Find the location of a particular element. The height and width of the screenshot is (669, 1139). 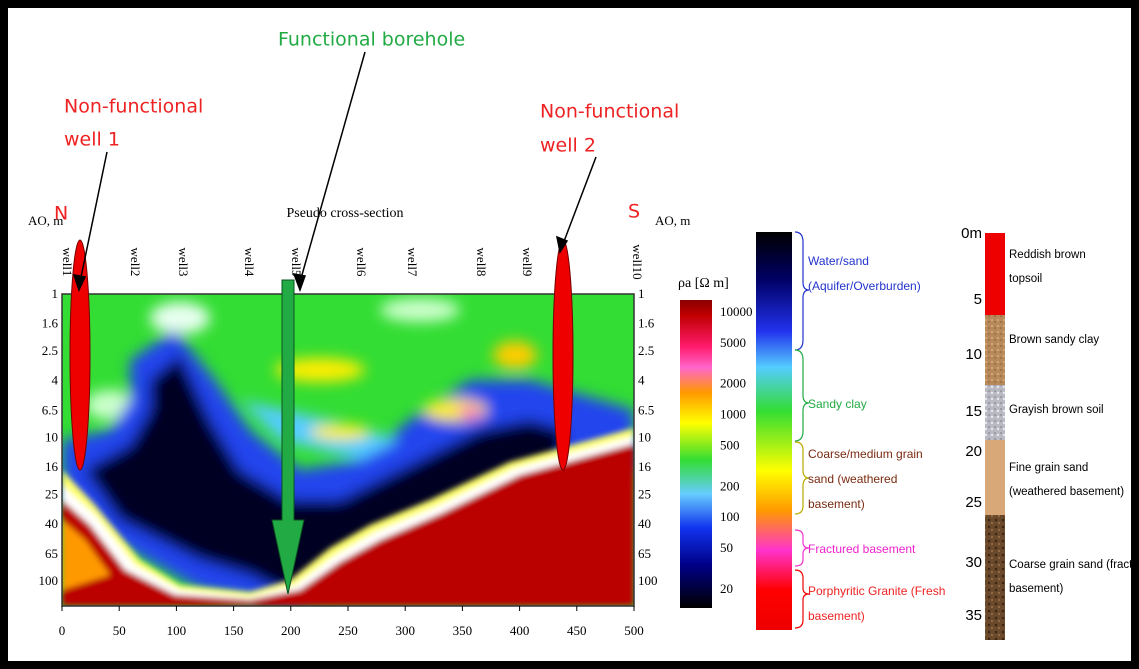

depth-tick-label: 16 is located at coordinates (645, 466).